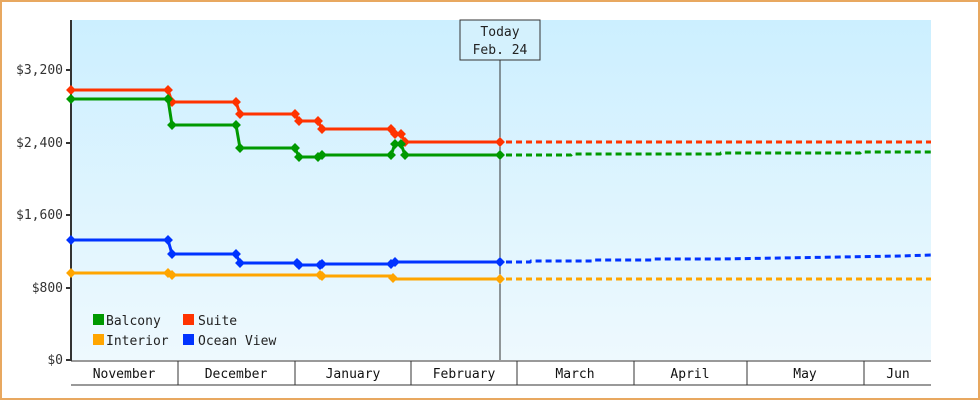  What do you see at coordinates (98, 319) in the screenshot?
I see `legend-swatch-balcony` at bounding box center [98, 319].